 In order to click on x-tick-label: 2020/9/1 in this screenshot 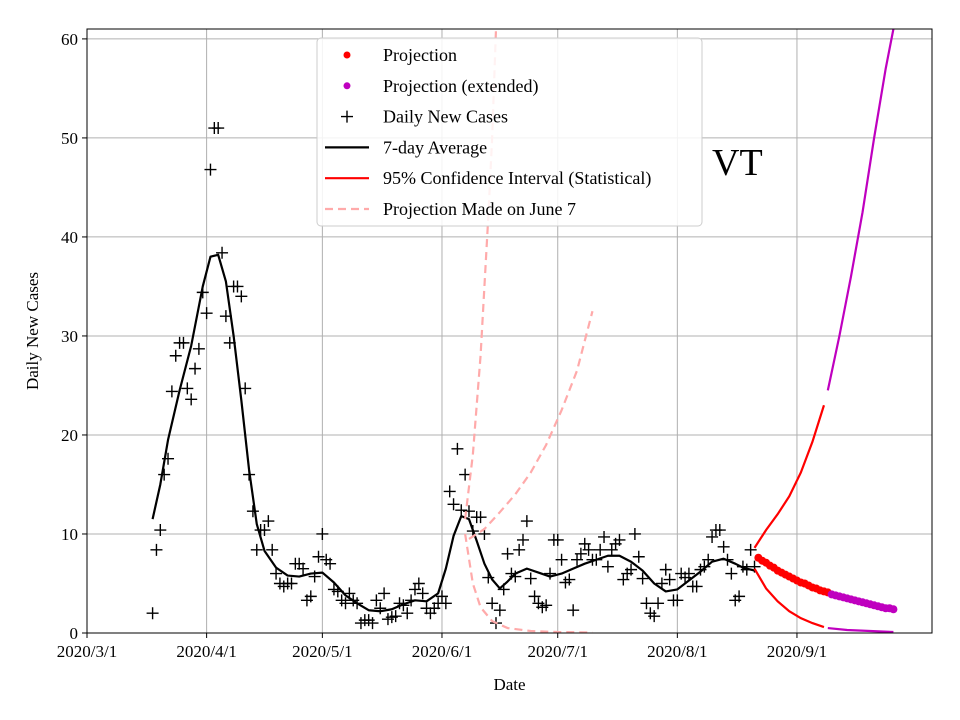, I will do `click(797, 651)`.